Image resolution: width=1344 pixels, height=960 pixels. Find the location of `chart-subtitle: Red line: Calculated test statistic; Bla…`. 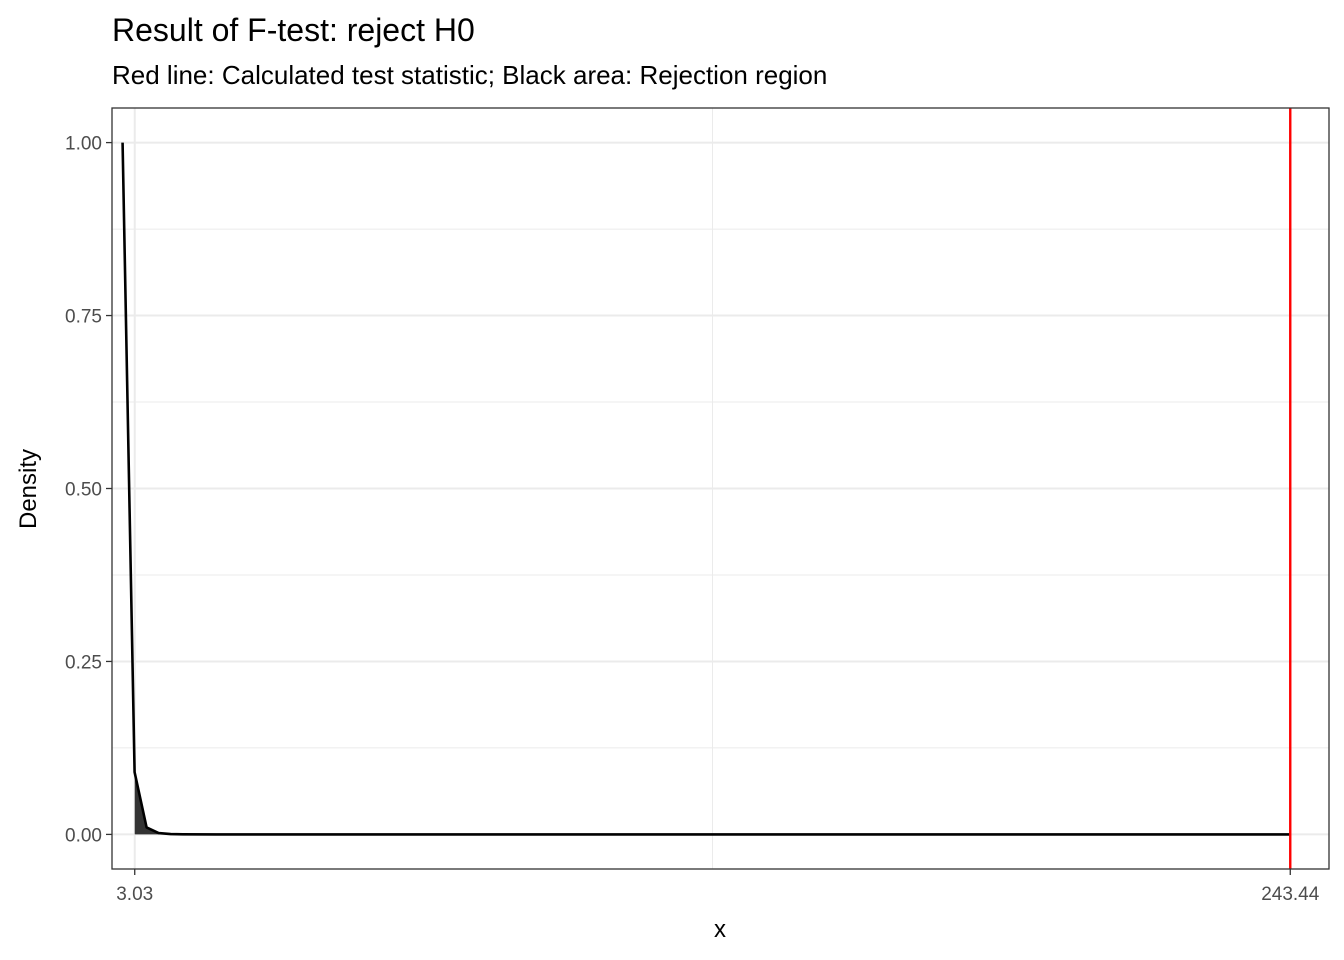

chart-subtitle: Red line: Calculated test statistic; Bla… is located at coordinates (469, 75).